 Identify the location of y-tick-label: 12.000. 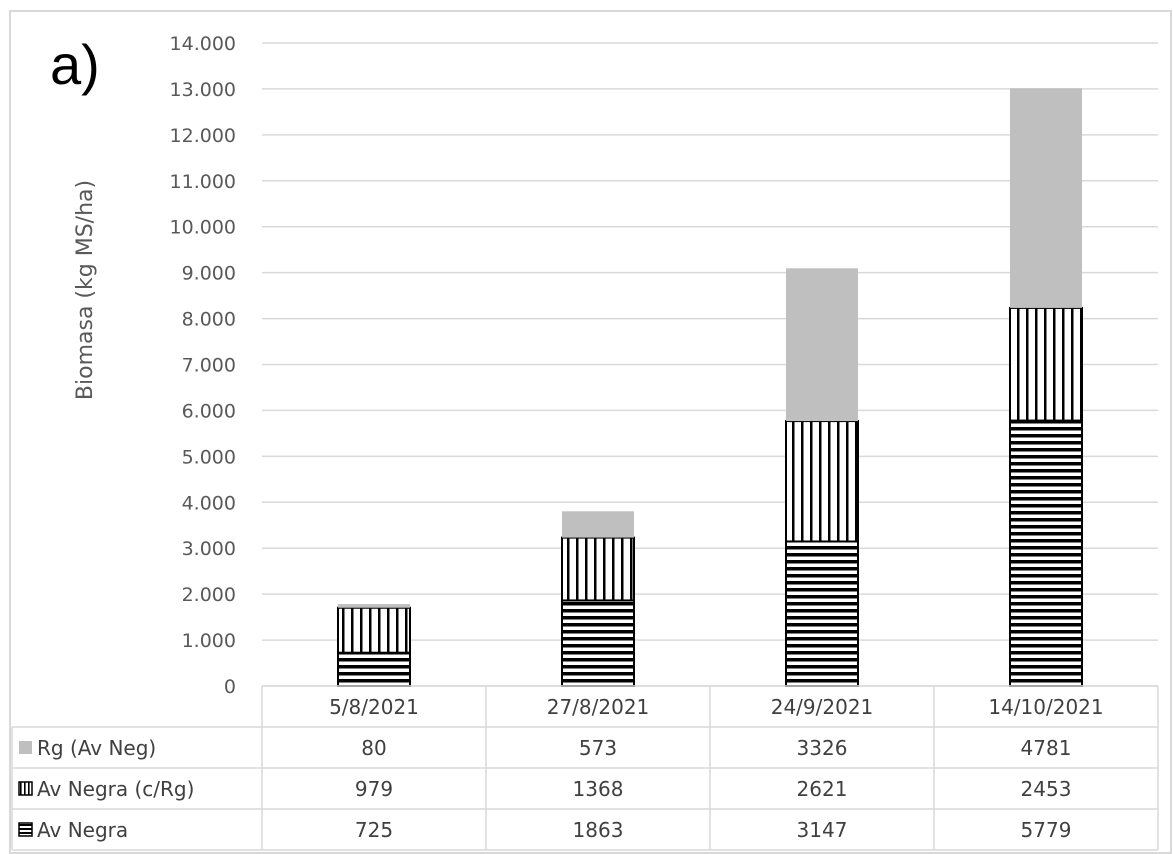
(203, 136).